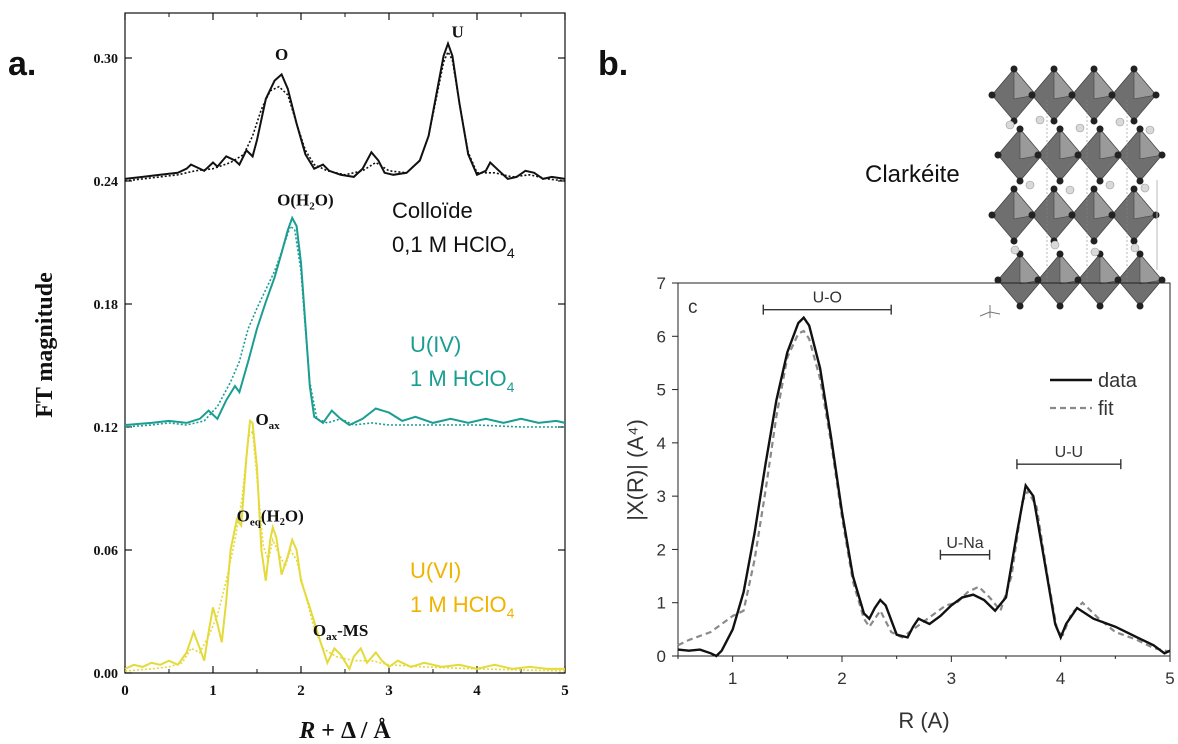 Image resolution: width=1178 pixels, height=744 pixels. Describe the element at coordinates (324, 200) in the screenshot. I see `annotation-after: O)` at that location.